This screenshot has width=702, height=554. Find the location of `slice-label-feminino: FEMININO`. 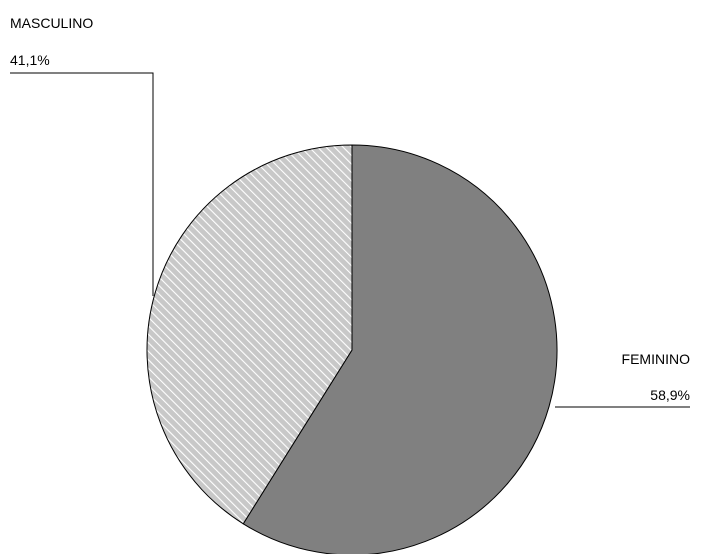

slice-label-feminino: FEMININO is located at coordinates (656, 359).